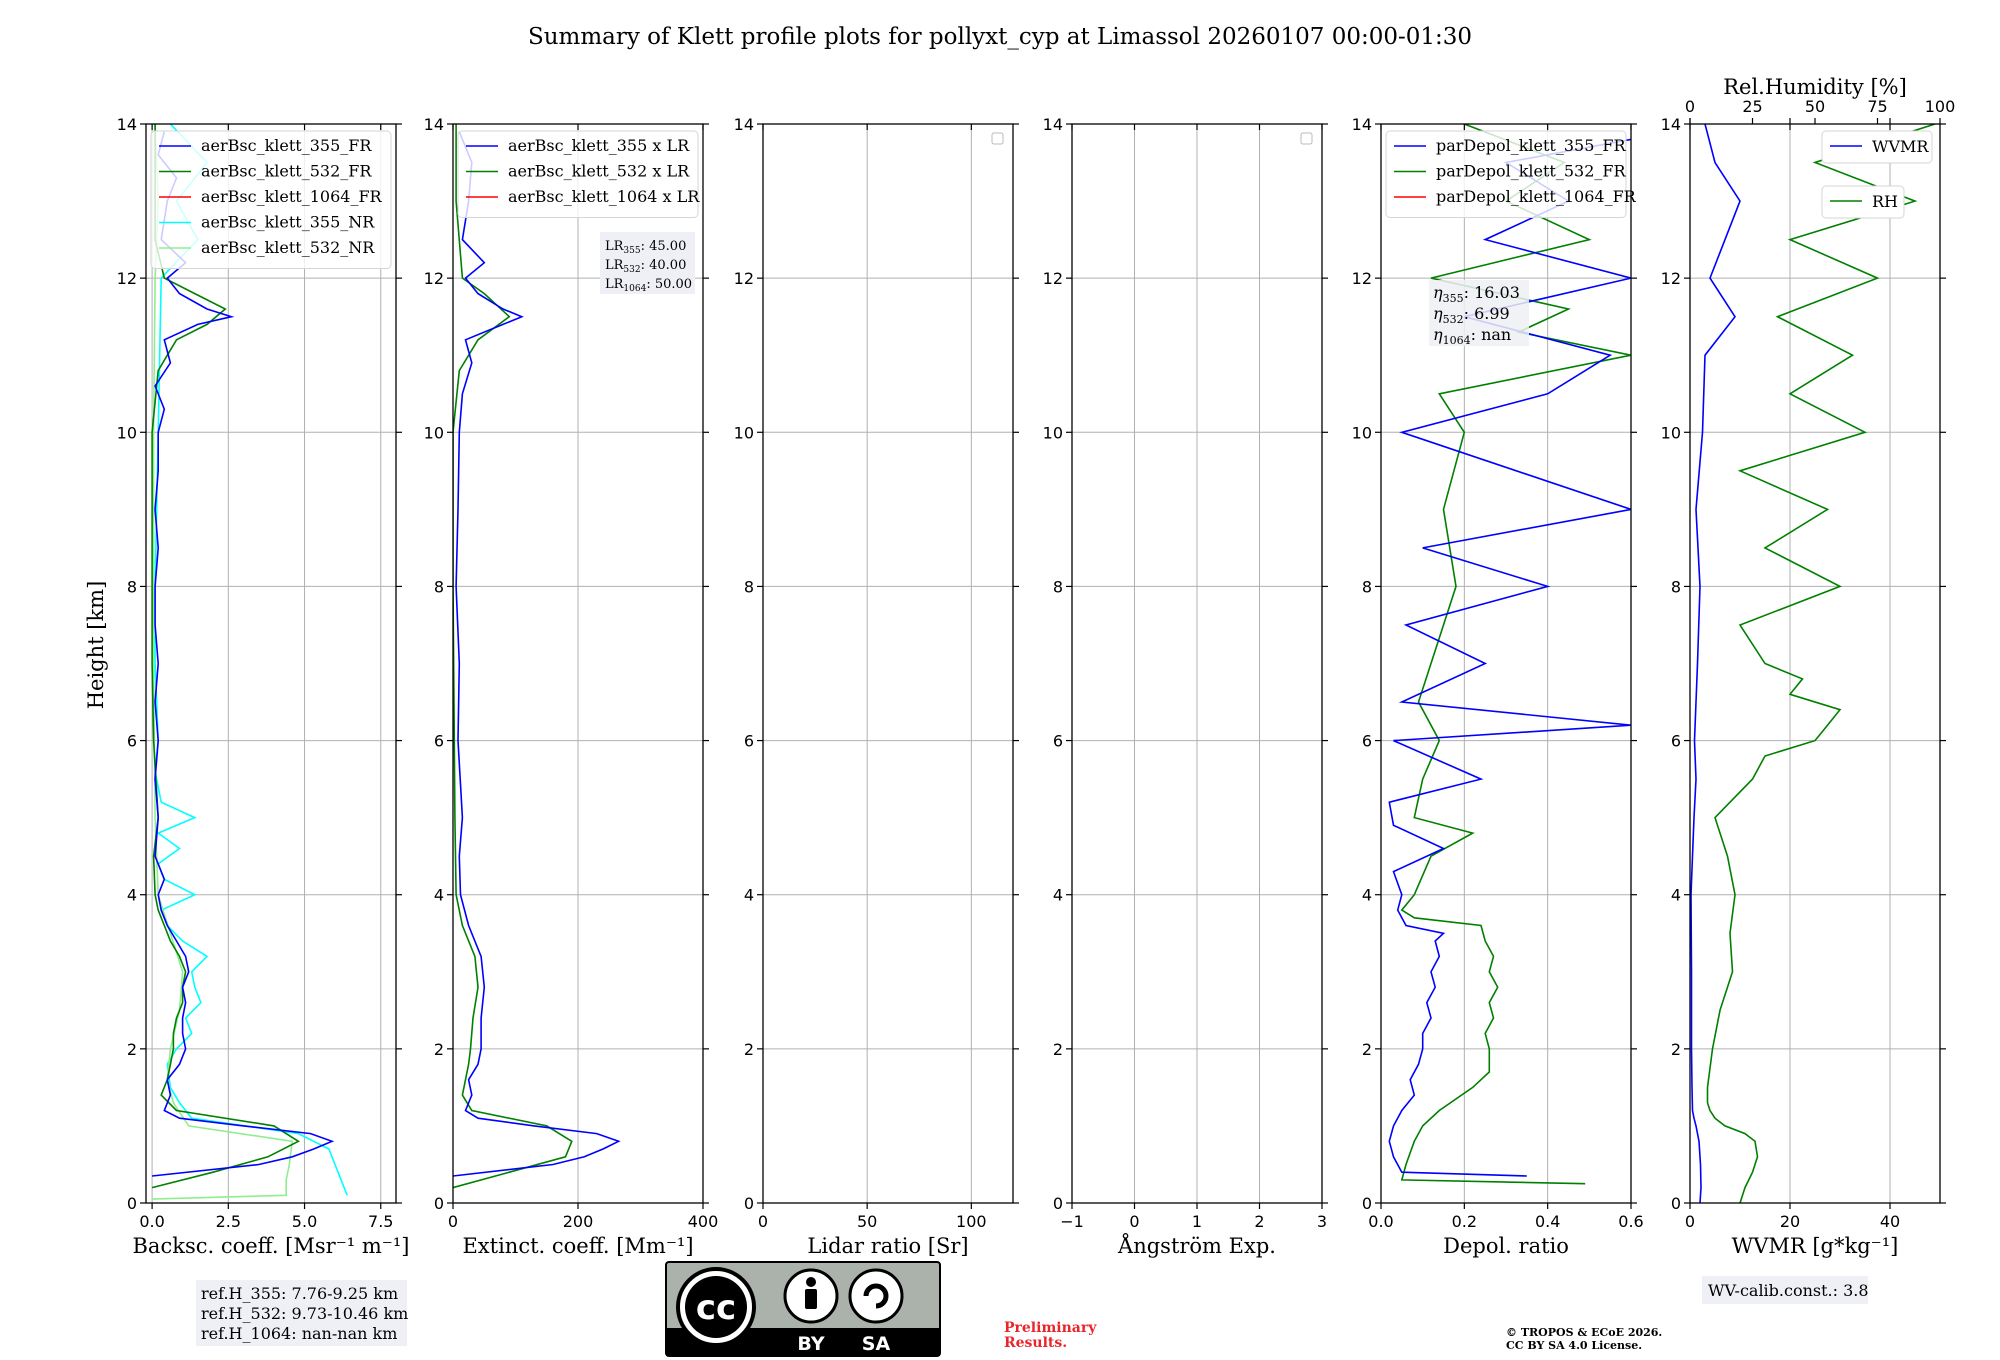 The width and height of the screenshot is (2000, 1360). What do you see at coordinates (1035, 1343) in the screenshot?
I see `preliminary-text-2: Results.` at bounding box center [1035, 1343].